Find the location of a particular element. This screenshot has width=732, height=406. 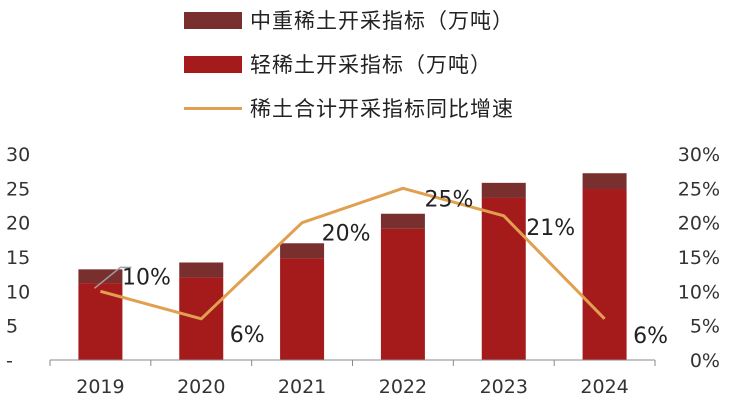

legend-label-light: 轻稀土开采指标（万吨） is located at coordinates (371, 65).